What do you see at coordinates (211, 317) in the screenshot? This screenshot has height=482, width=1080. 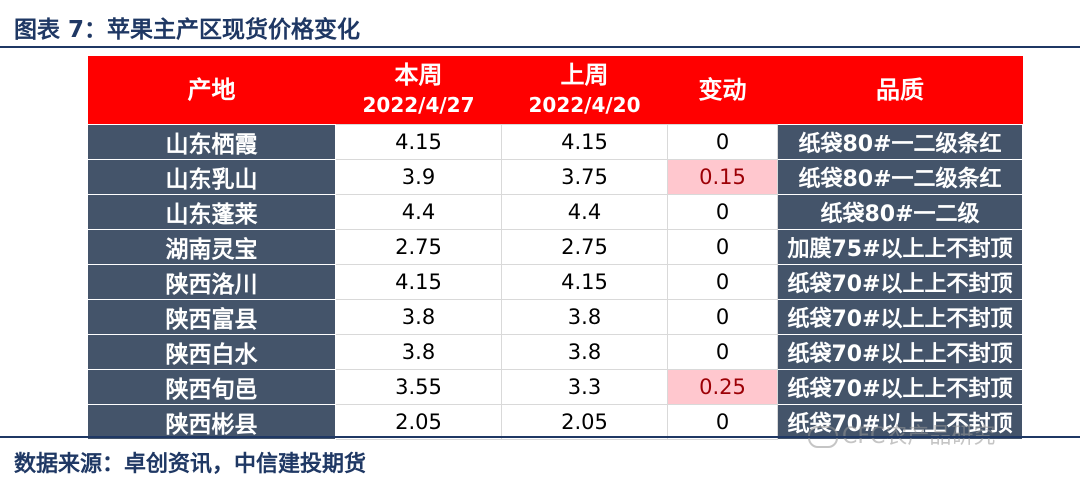 I see `place-cell: 陕西富县` at bounding box center [211, 317].